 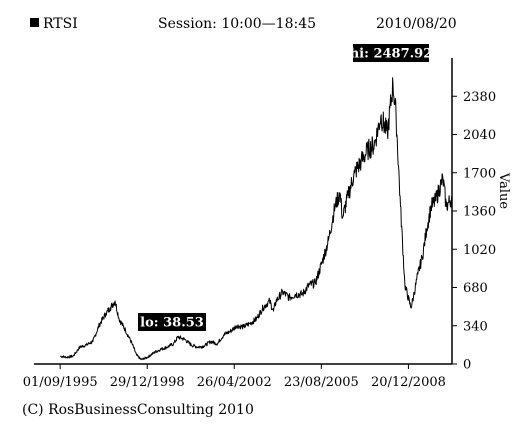 I want to click on symbol-label: RTSI, so click(x=60, y=24).